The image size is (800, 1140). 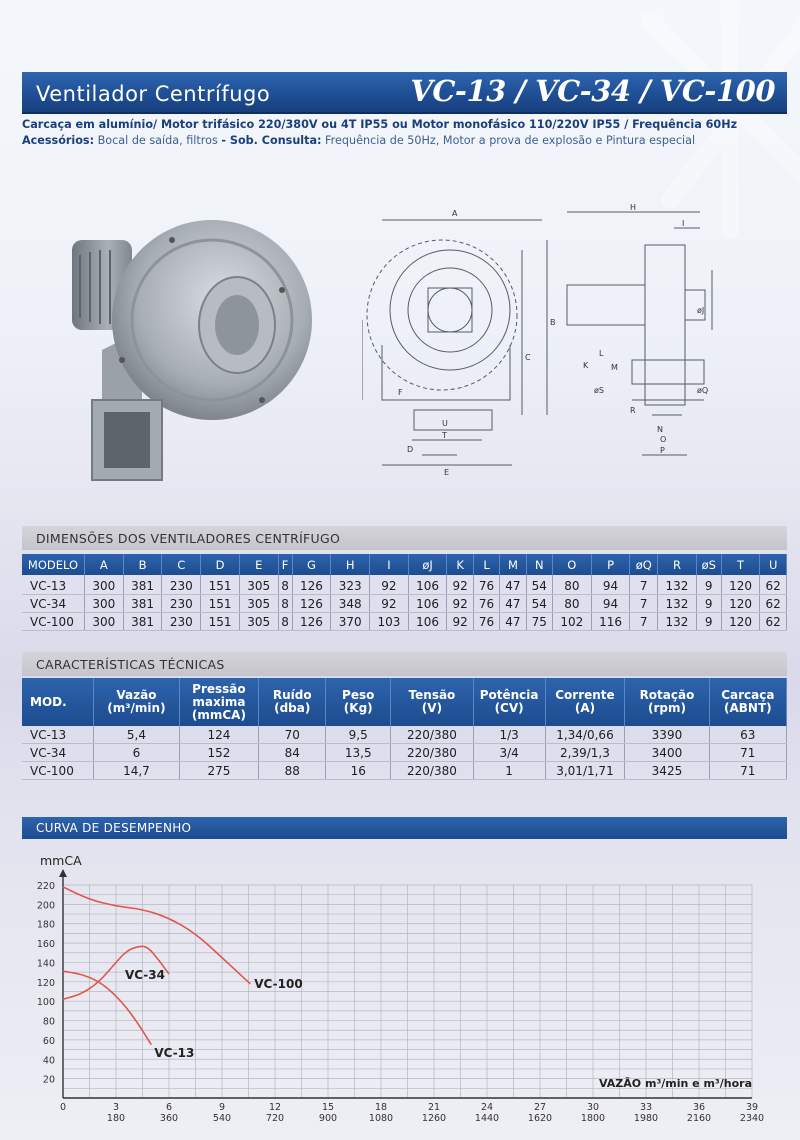 What do you see at coordinates (116, 1118) in the screenshot?
I see `x-tick-label-hour: 180` at bounding box center [116, 1118].